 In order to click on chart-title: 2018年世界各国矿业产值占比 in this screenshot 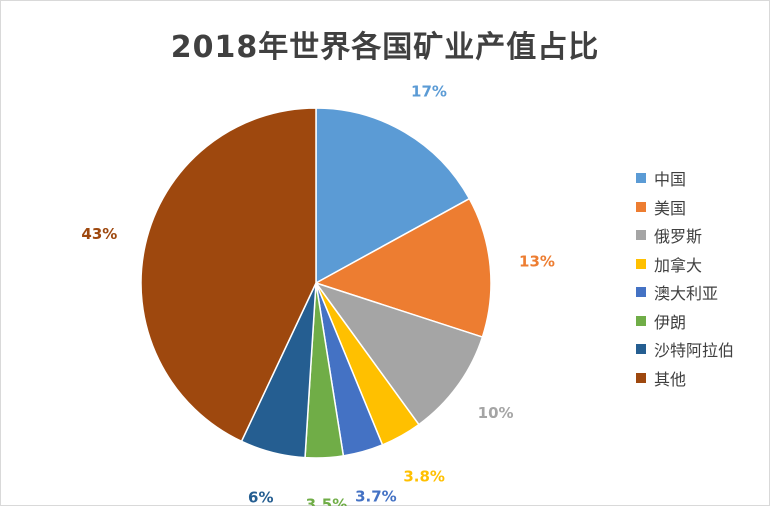, I will do `click(385, 47)`.